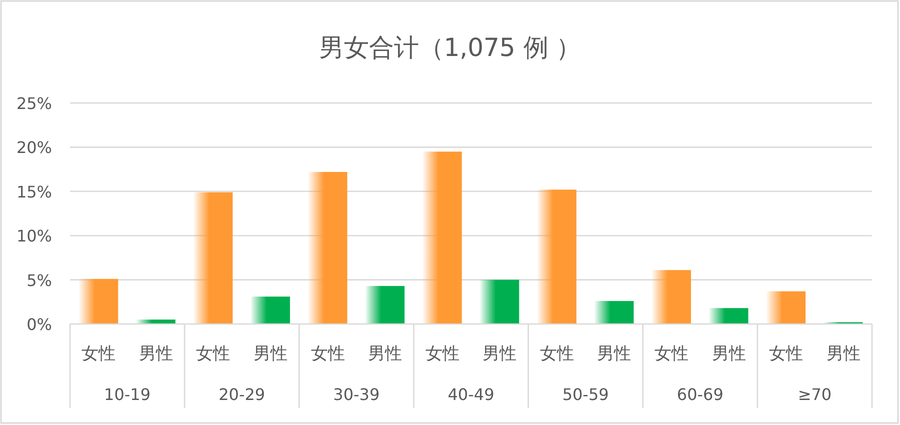  Describe the element at coordinates (39, 280) in the screenshot. I see `y-tick-label: 5%` at that location.